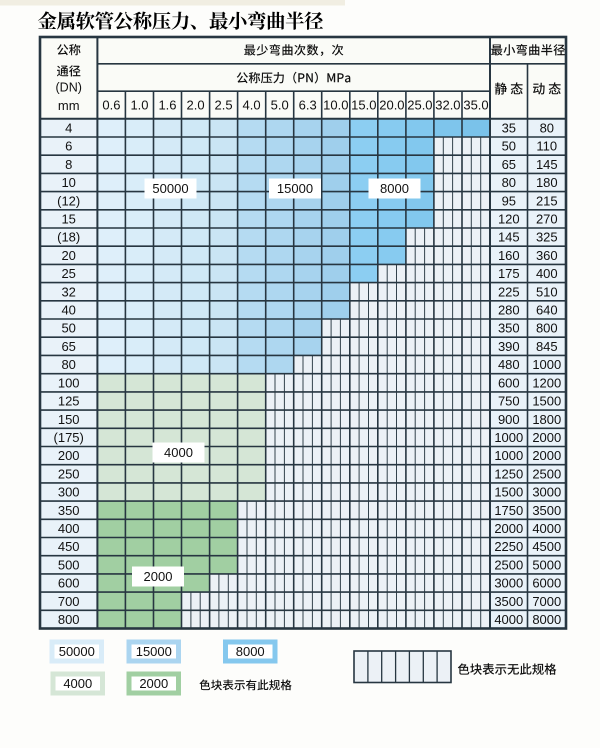  What do you see at coordinates (508, 510) in the screenshot?
I see `svg-text: 1750` at bounding box center [508, 510].